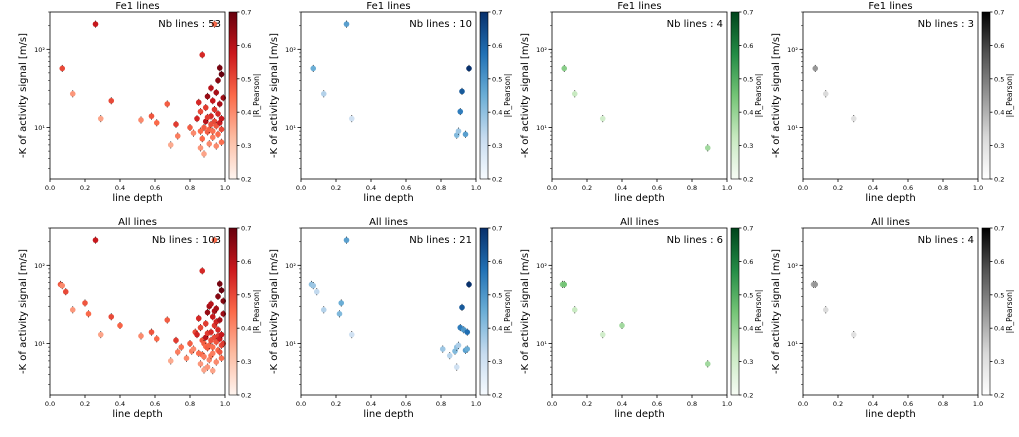 The width and height of the screenshot is (1019, 437). What do you see at coordinates (189, 24) in the screenshot?
I see `nb-lines-label: Nb lines : 53` at bounding box center [189, 24].